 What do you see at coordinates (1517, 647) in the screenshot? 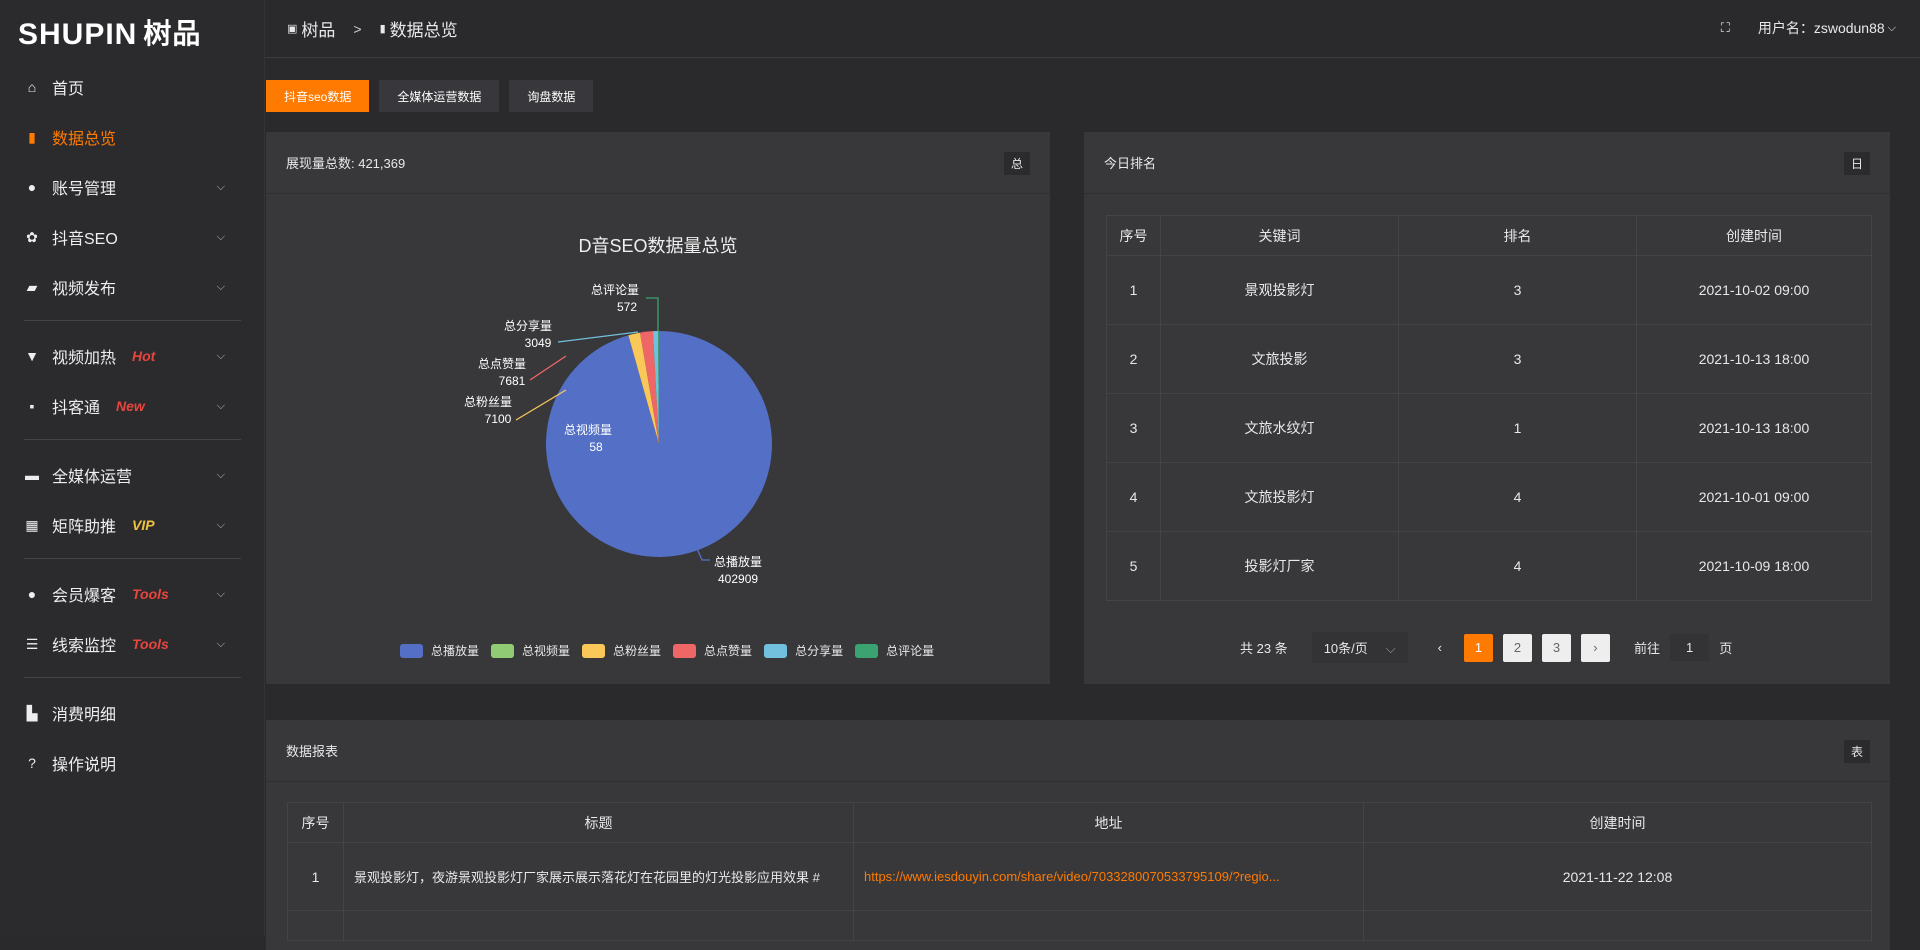
I see `page-2-button: 2` at bounding box center [1517, 647].